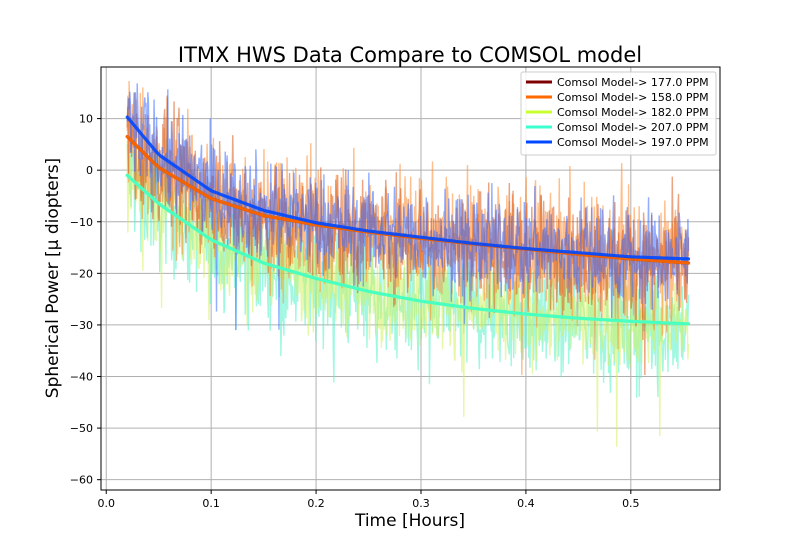  Describe the element at coordinates (633, 142) in the screenshot. I see `legend-entry: Comsol Model-> 197.0 PPM` at that location.